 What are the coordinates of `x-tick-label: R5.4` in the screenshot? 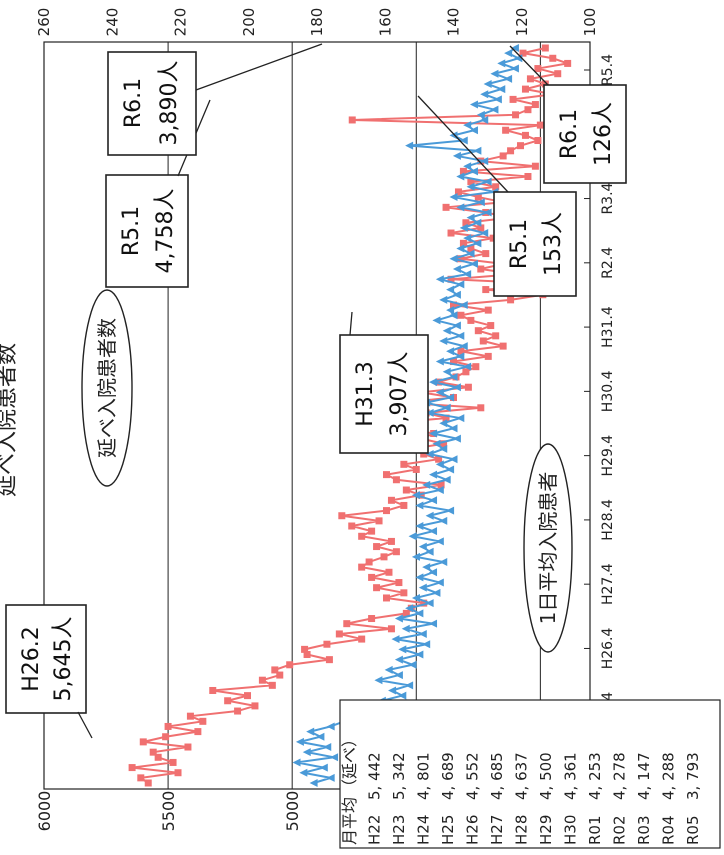 It's located at (608, 70).